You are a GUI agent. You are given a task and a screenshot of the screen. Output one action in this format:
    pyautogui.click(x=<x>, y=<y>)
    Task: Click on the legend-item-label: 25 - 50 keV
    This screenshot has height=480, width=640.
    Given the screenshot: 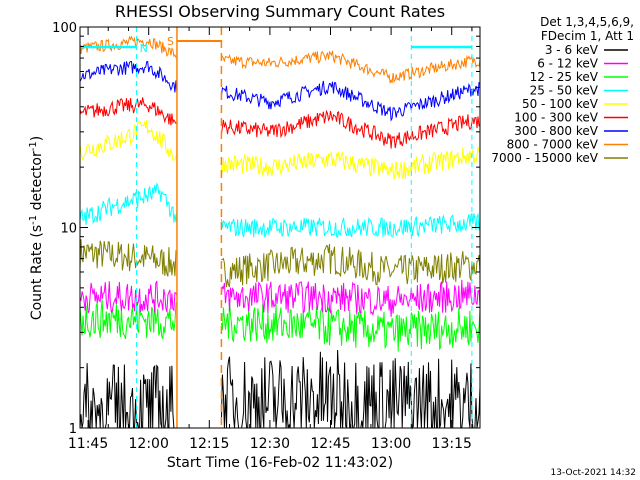 What is the action you would take?
    pyautogui.click(x=564, y=91)
    